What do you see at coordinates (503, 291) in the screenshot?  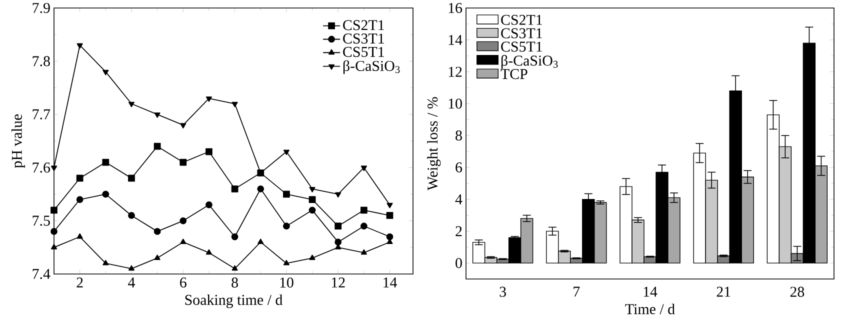 I see `x-tick-label: 3` at bounding box center [503, 291].